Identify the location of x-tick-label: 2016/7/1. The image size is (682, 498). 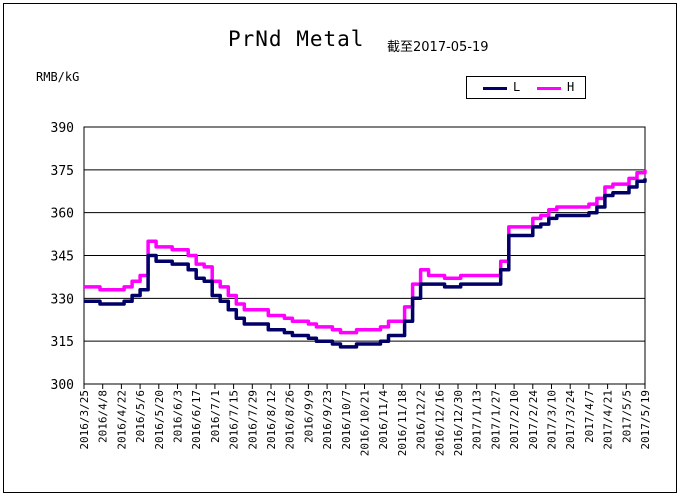
(215, 416).